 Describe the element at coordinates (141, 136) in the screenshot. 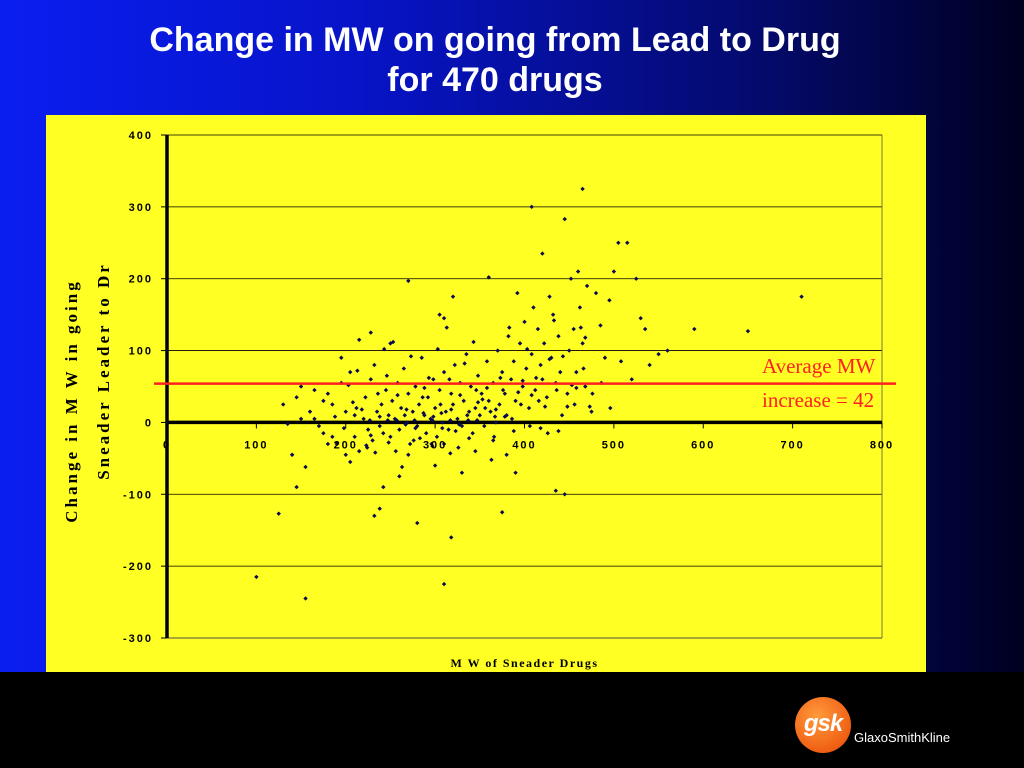

I see `y-tick-label: 400` at that location.